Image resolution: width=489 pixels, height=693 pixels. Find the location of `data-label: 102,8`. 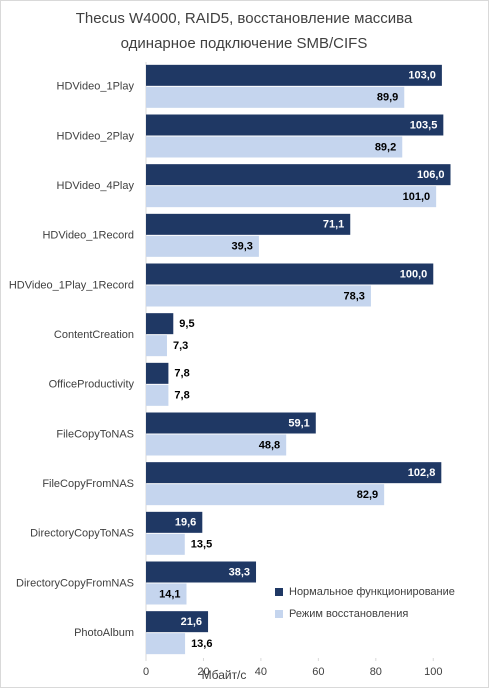

data-label: 102,8 is located at coordinates (422, 473).